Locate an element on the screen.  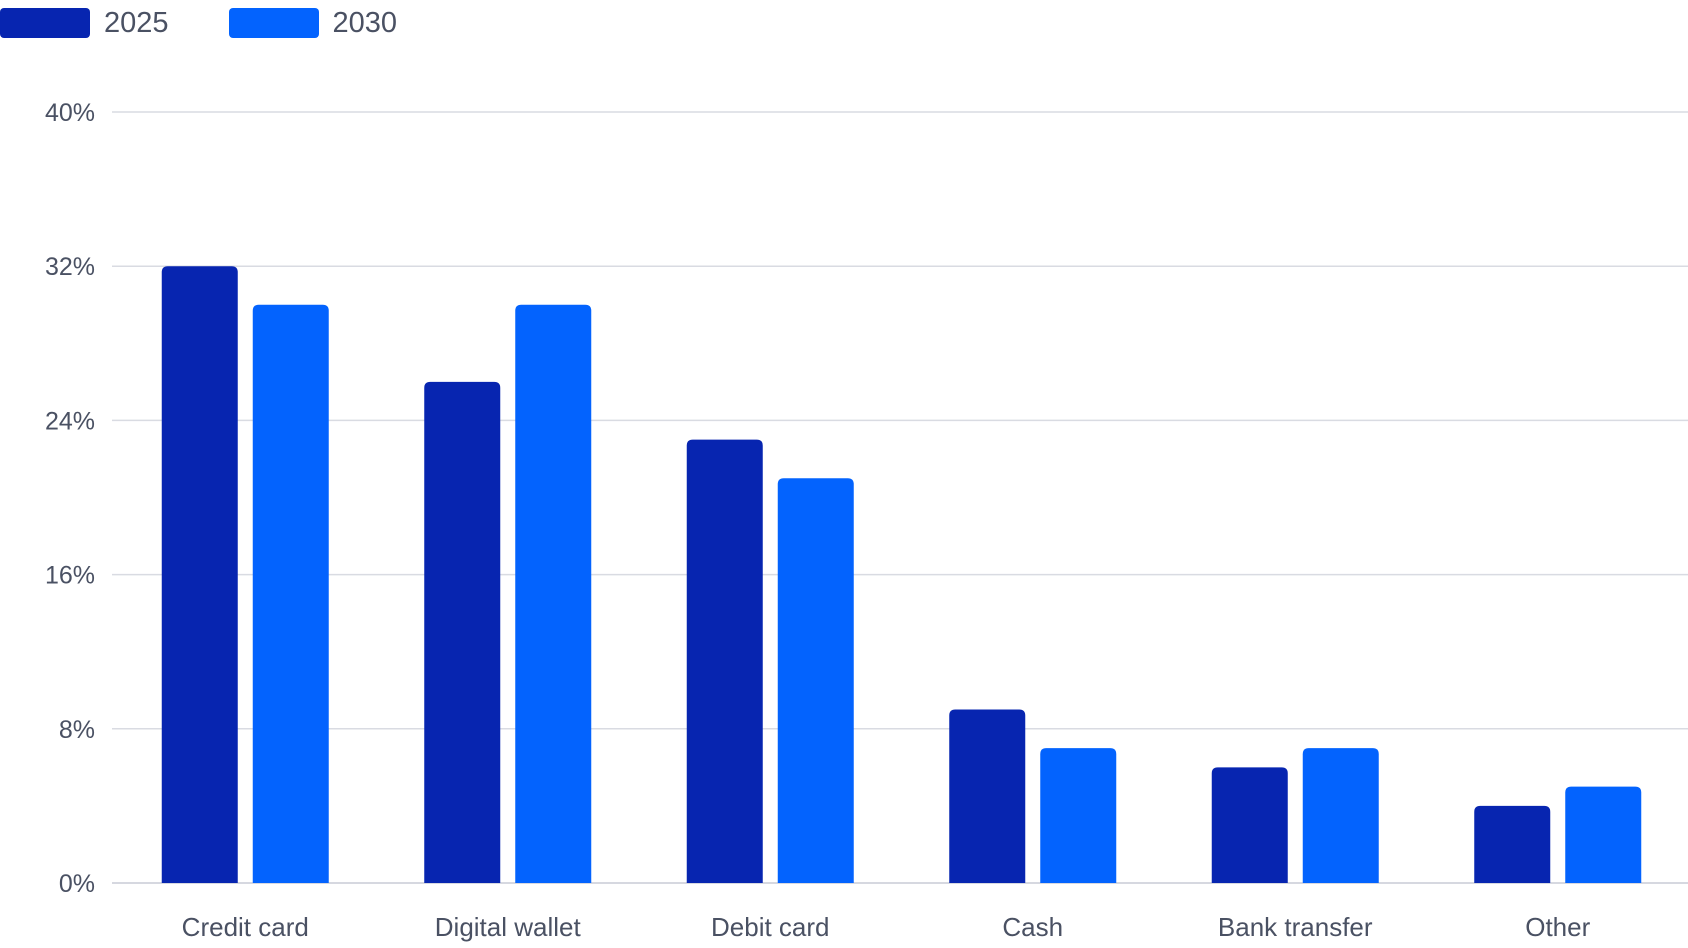
bar-other-2025 is located at coordinates (1512, 844).